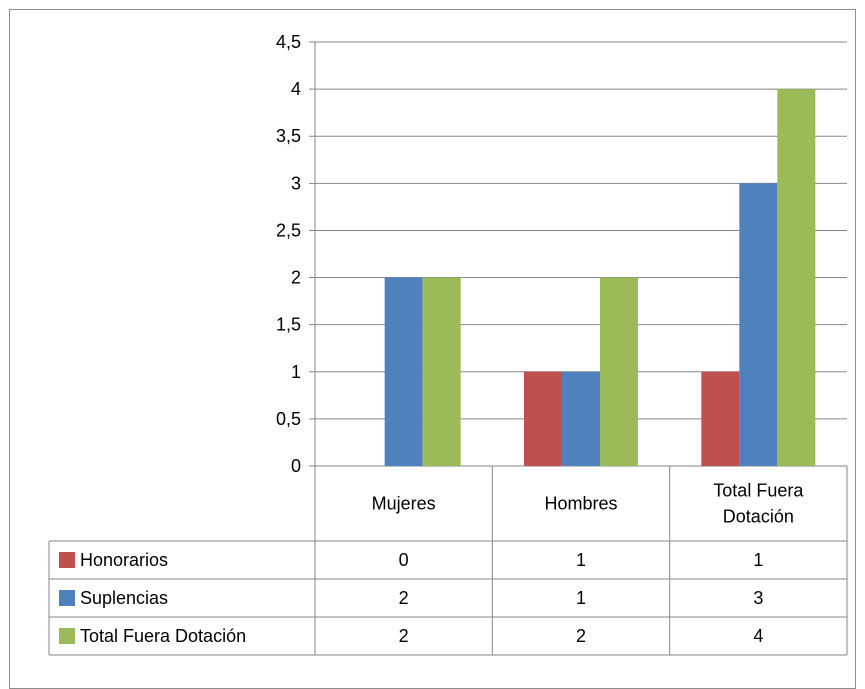 The width and height of the screenshot is (865, 689). What do you see at coordinates (296, 466) in the screenshot?
I see `y-tick-label: 0` at bounding box center [296, 466].